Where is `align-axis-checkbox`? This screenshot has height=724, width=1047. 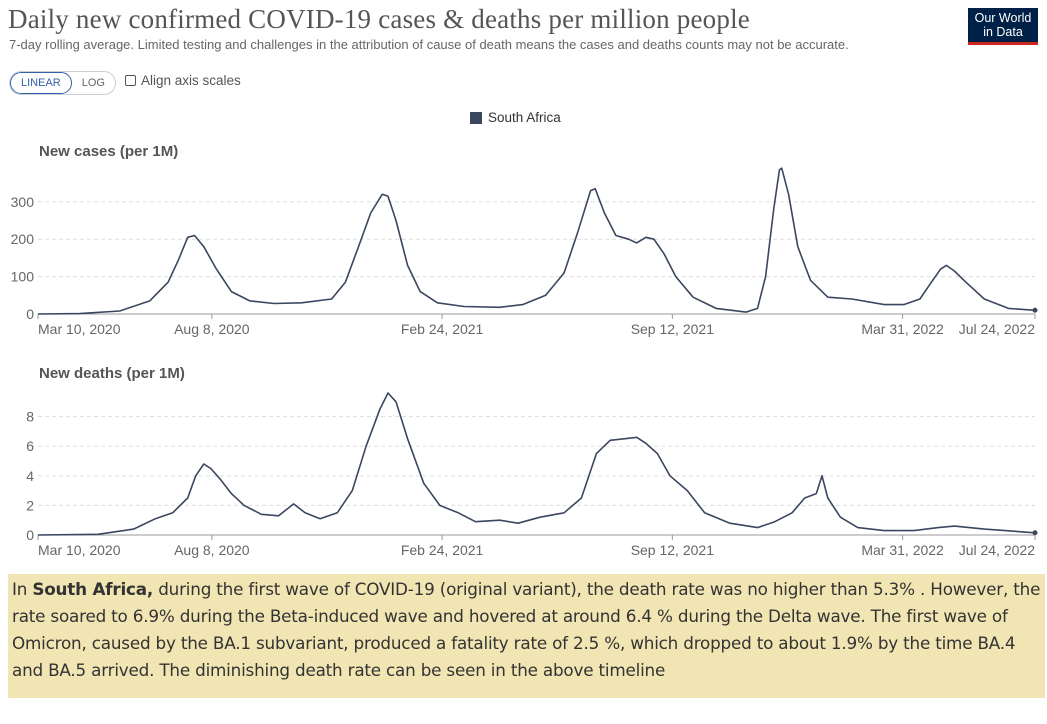 align-axis-checkbox is located at coordinates (130, 80).